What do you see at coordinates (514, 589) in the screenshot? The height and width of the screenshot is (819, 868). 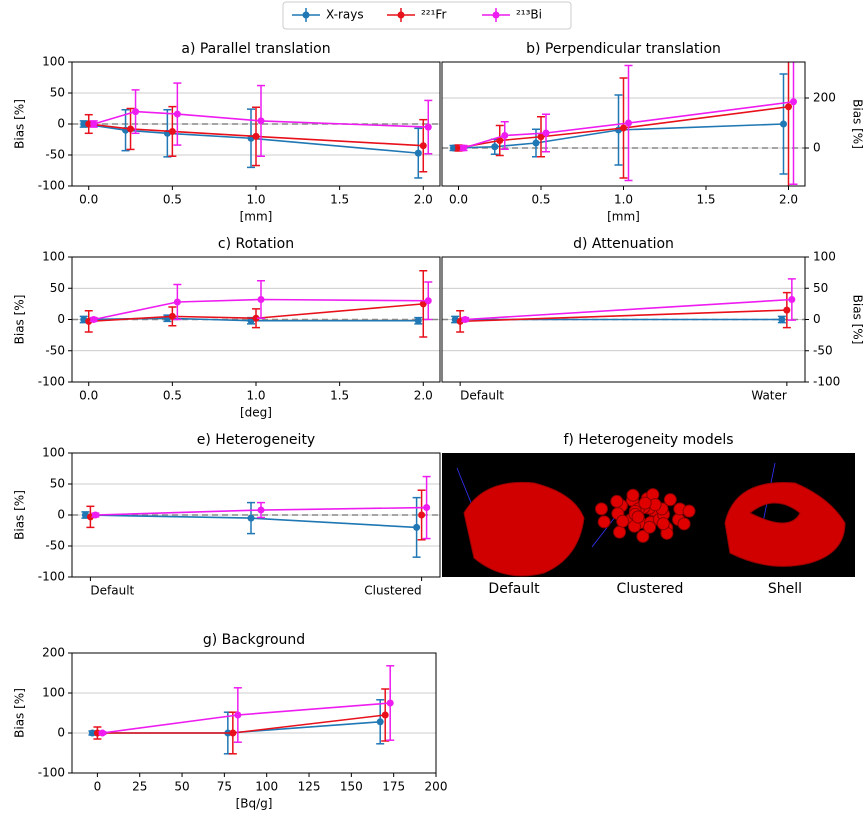 I see `caption: Default` at bounding box center [514, 589].